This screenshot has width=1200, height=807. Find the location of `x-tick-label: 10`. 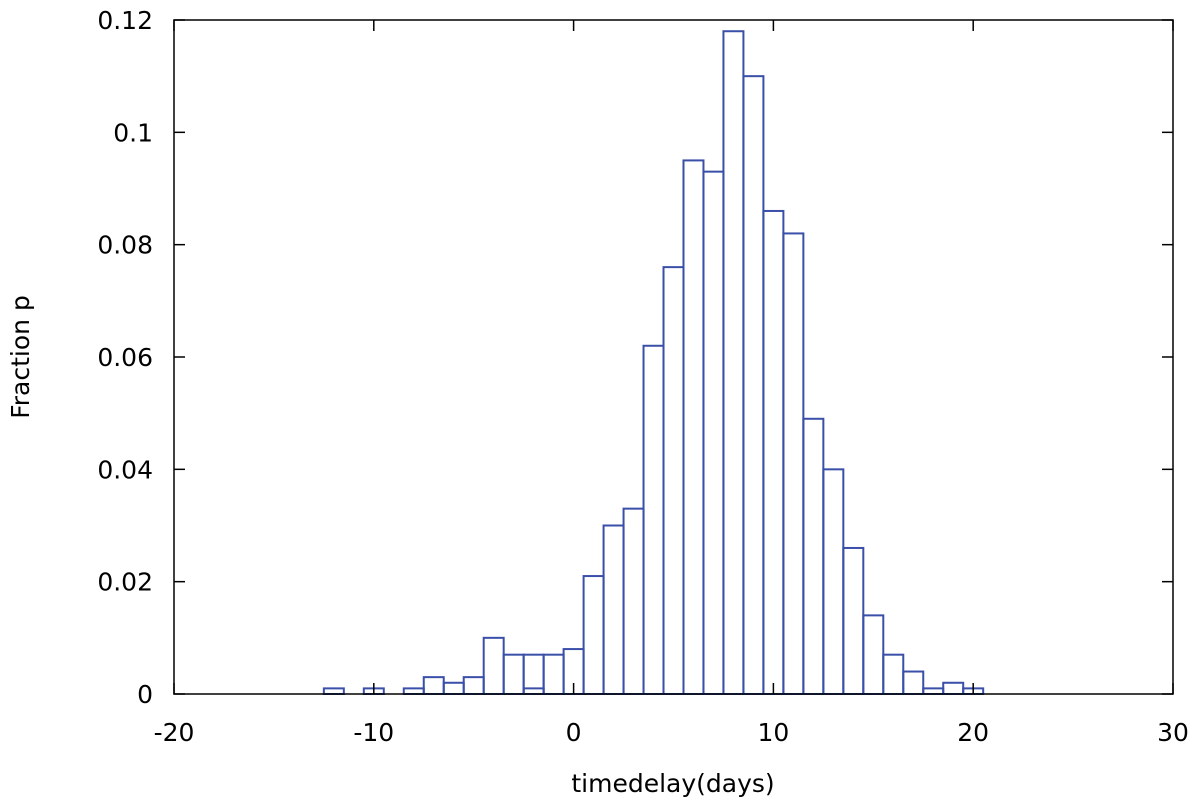

x-tick-label: 10 is located at coordinates (773, 732).